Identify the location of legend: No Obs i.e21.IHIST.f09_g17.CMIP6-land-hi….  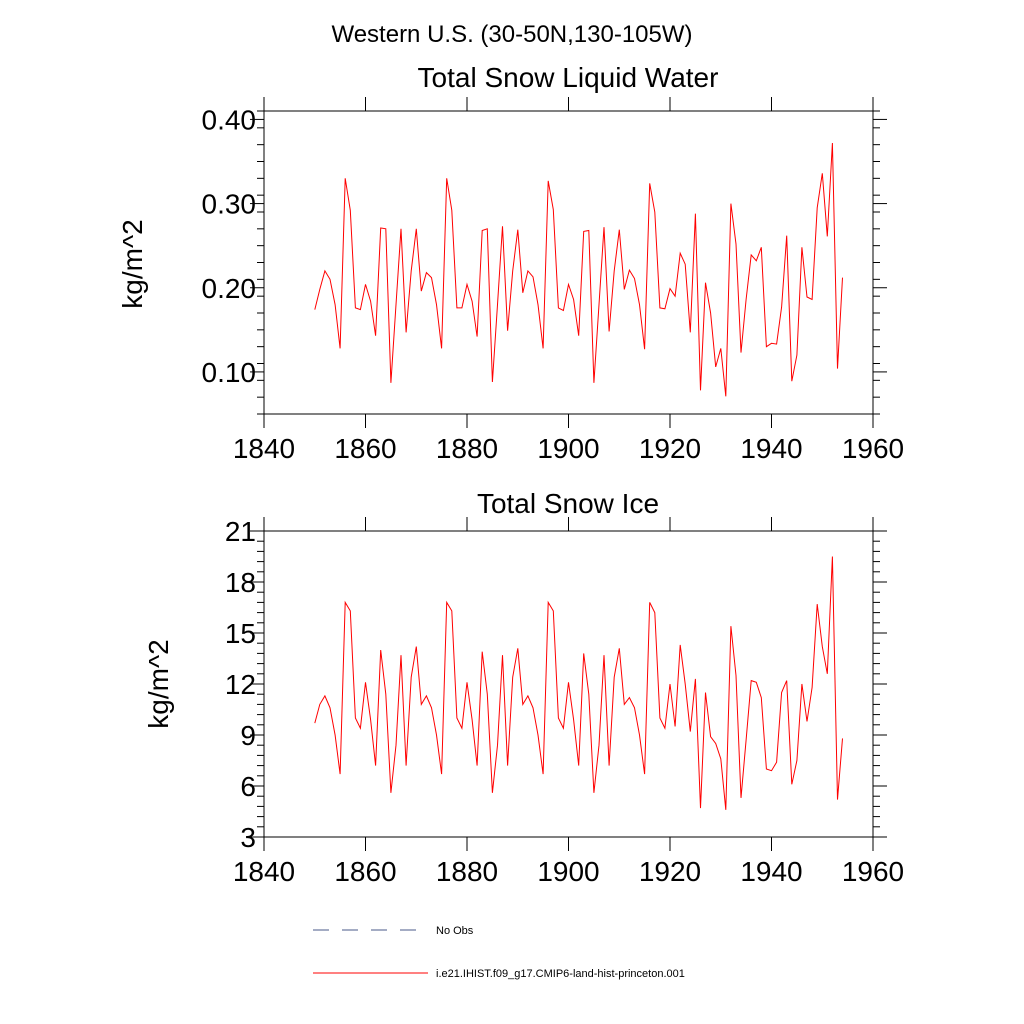
(499, 952).